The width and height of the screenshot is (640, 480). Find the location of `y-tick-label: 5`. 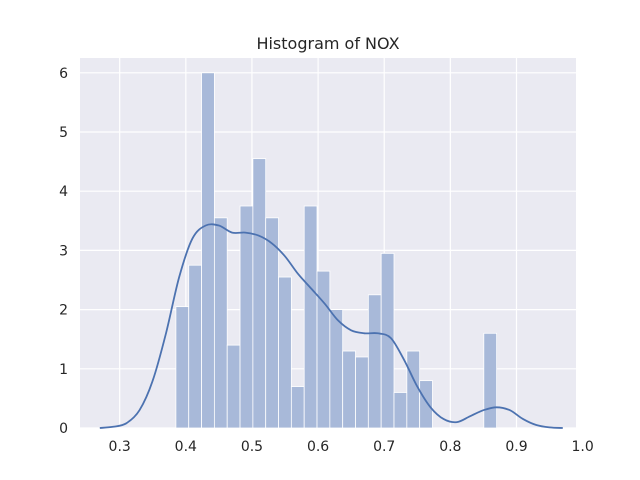

y-tick-label: 5 is located at coordinates (63, 133).